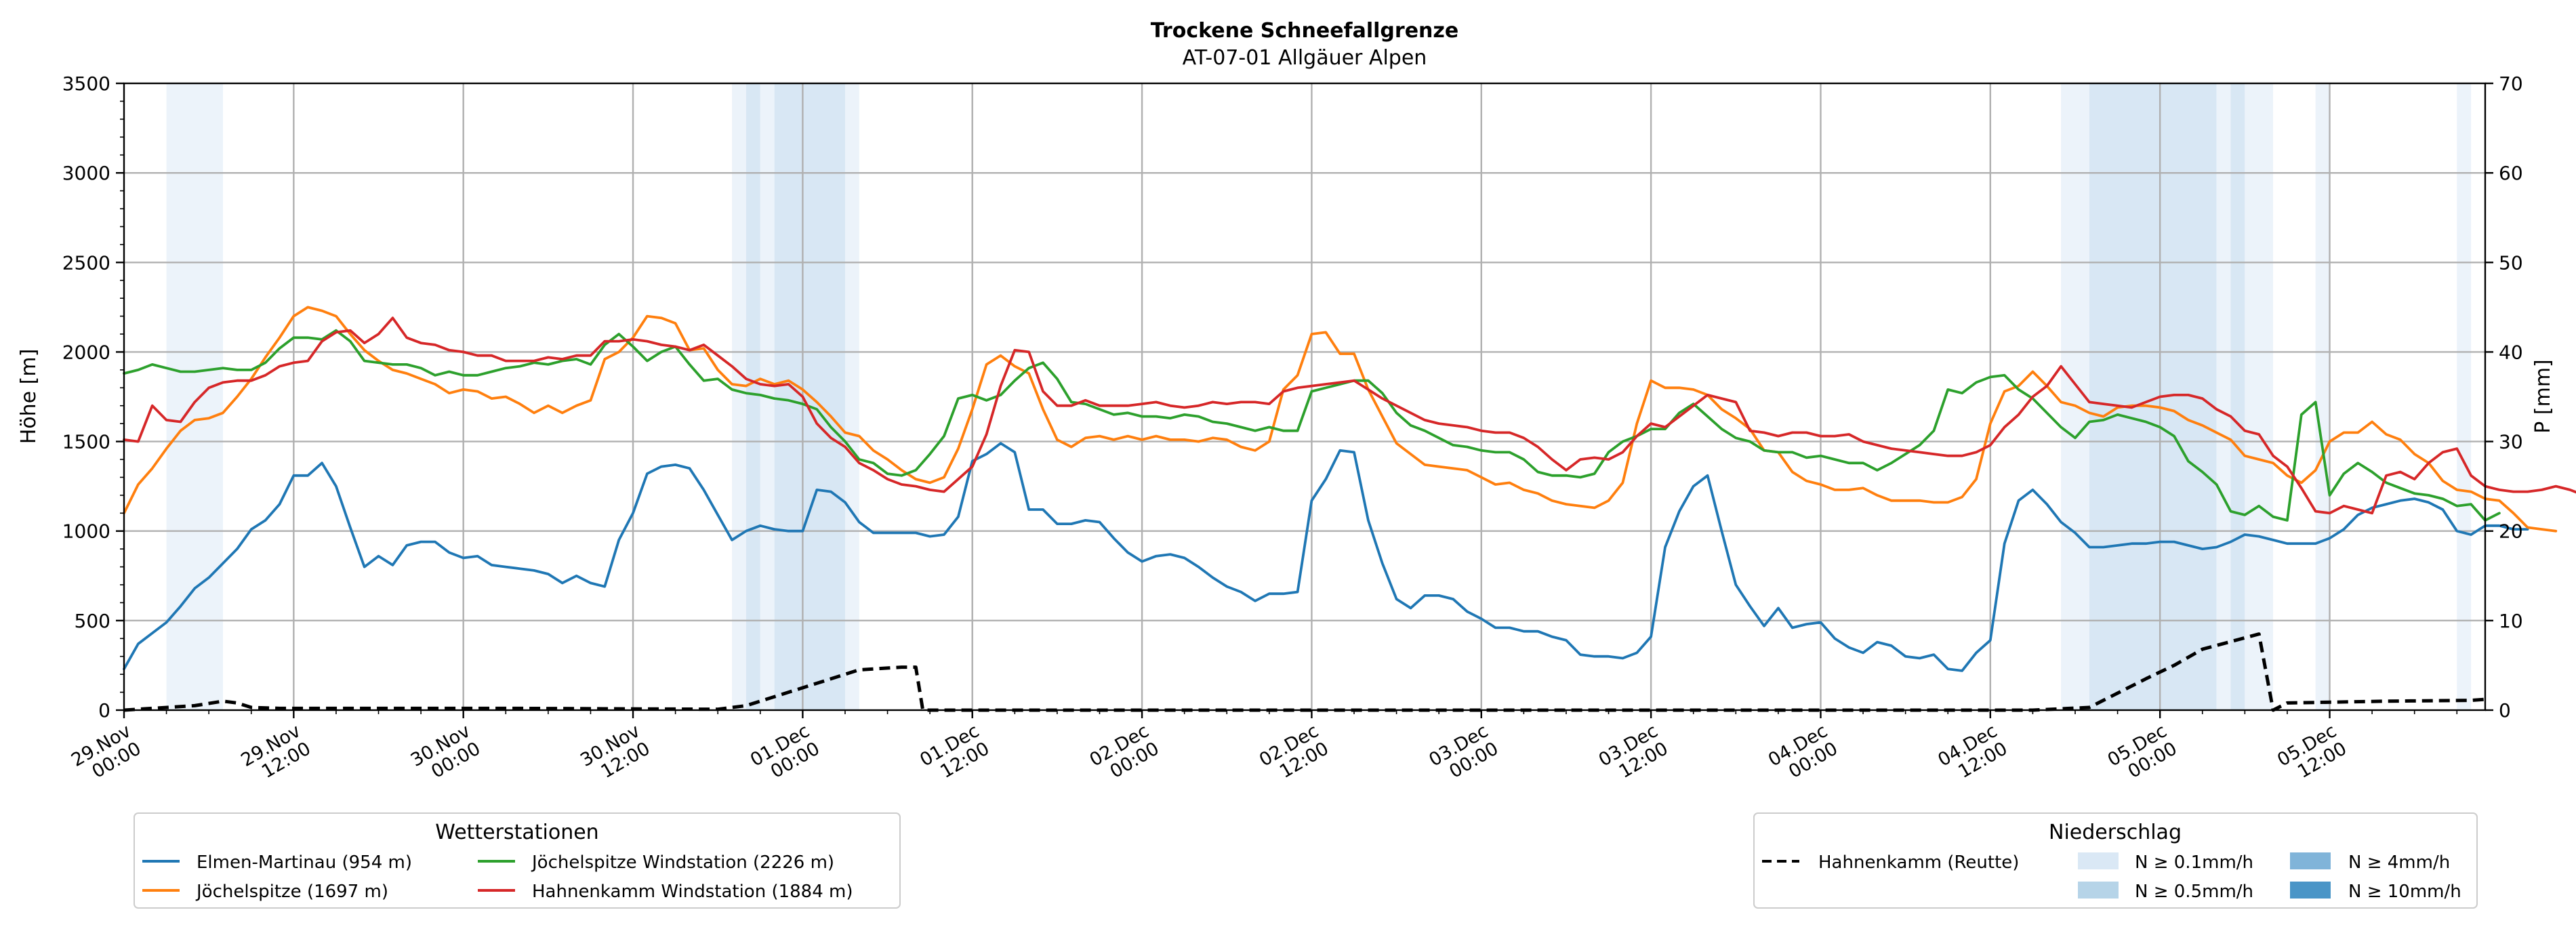 The image size is (2576, 929). What do you see at coordinates (693, 892) in the screenshot?
I see `legend-label-hahnenkamm-wind: Hahnenkamm Windstation (1884 m)` at bounding box center [693, 892].